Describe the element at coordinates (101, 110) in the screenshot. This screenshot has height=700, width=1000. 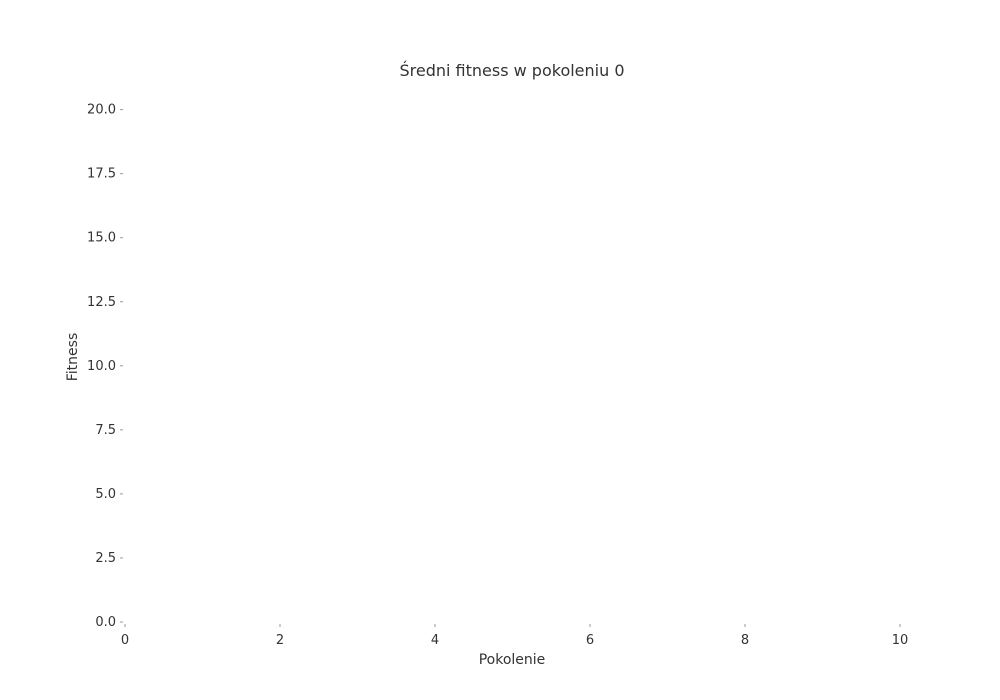
I see `y-tick-label: 20.0` at that location.